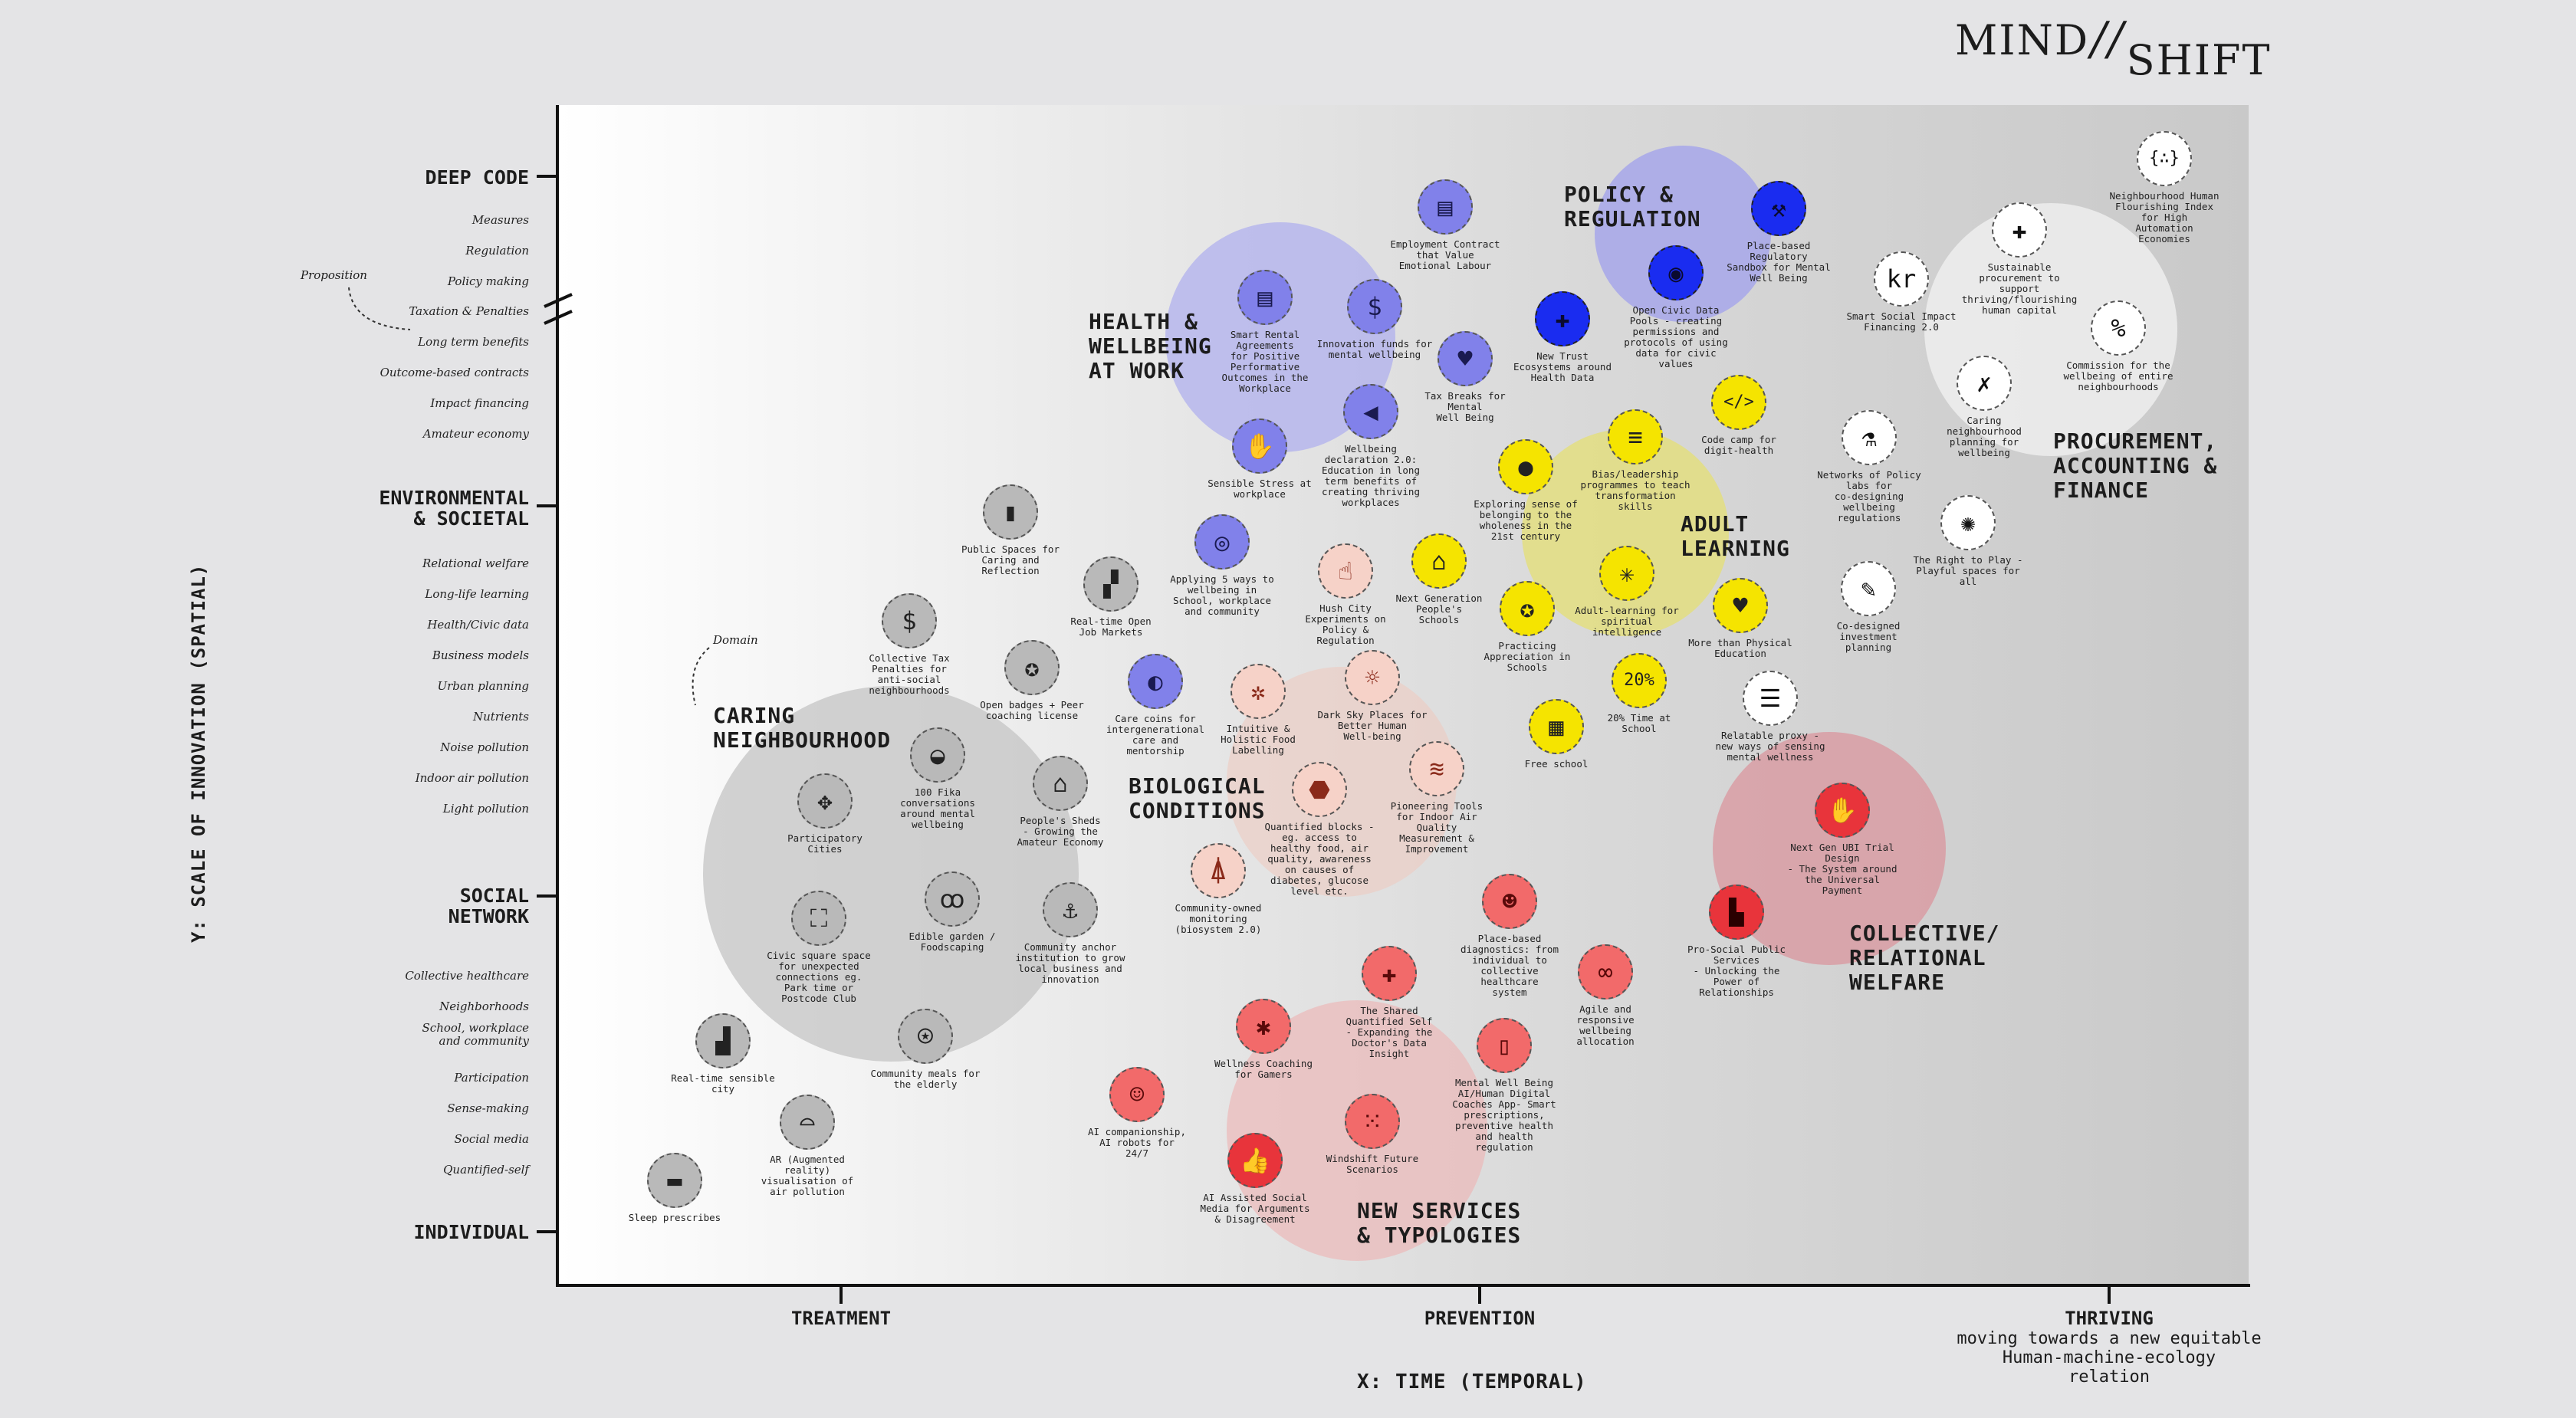  What do you see at coordinates (1436, 768) in the screenshot?
I see `air-icon: ≋` at bounding box center [1436, 768].